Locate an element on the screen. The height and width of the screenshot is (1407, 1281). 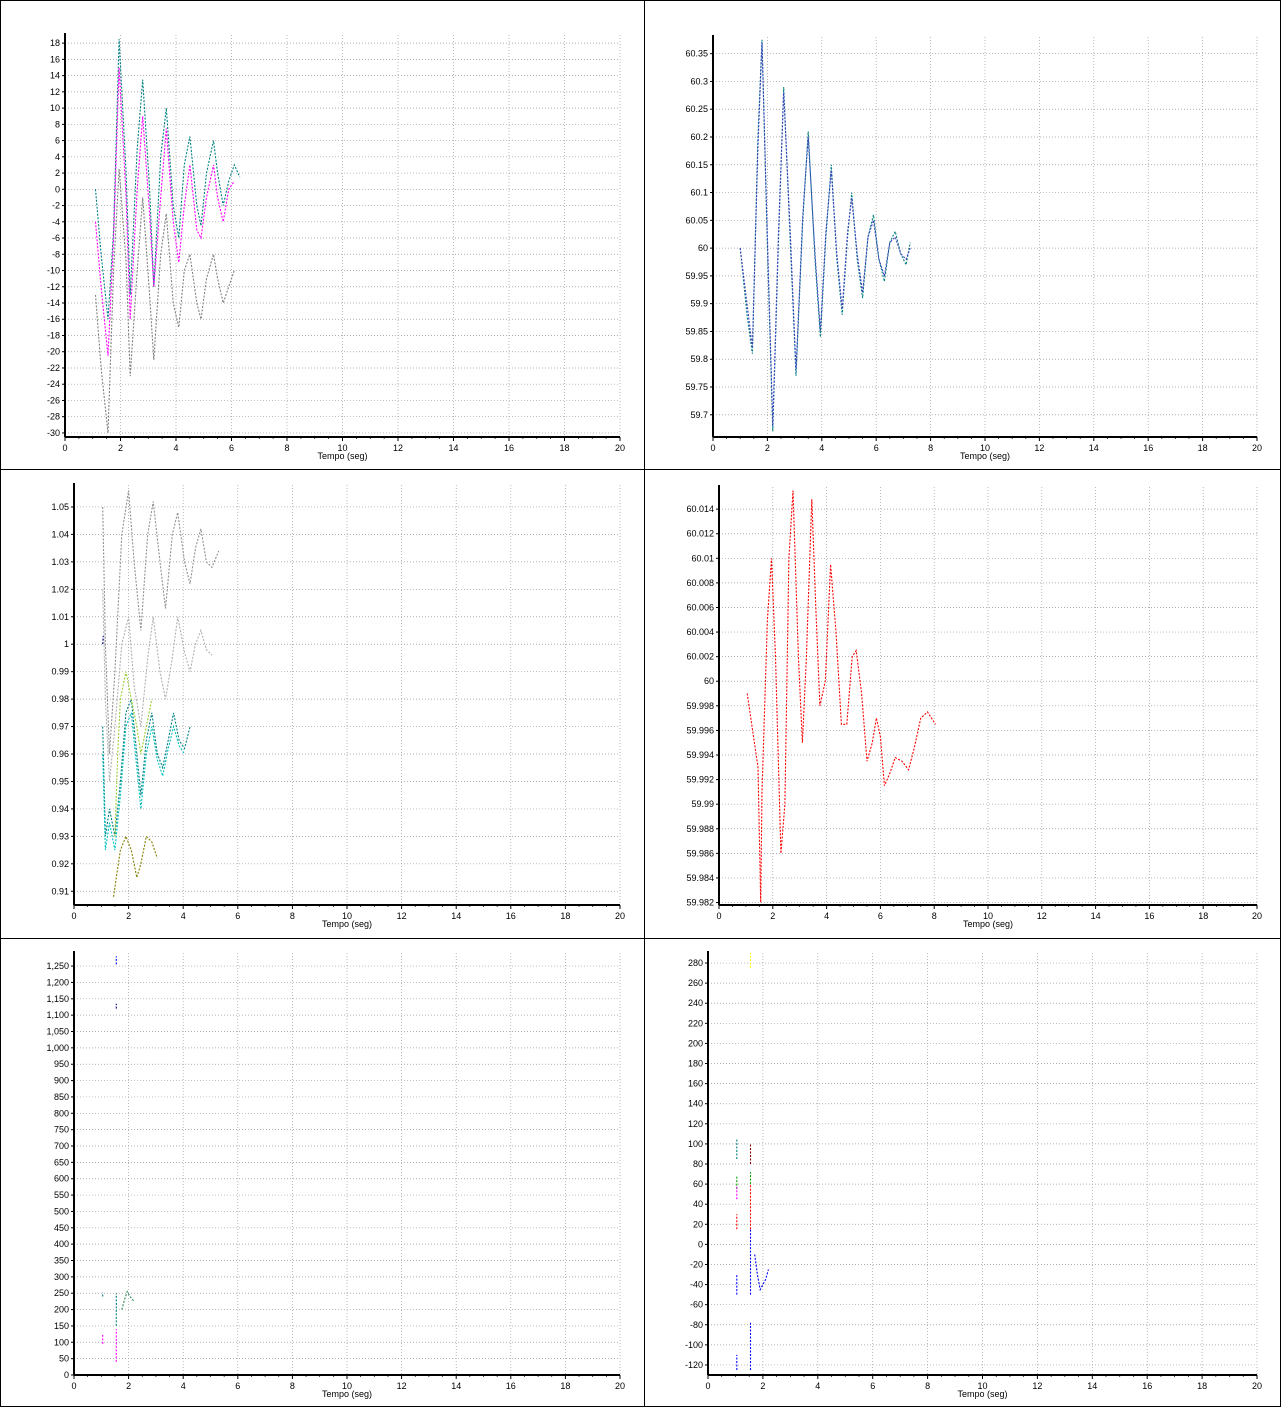
y-tick-label: 59.99 is located at coordinates (702, 804).